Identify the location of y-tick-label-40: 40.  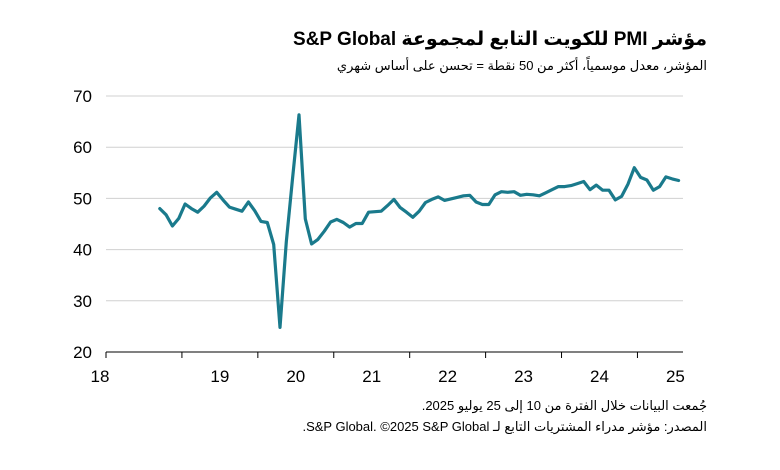
(82, 250).